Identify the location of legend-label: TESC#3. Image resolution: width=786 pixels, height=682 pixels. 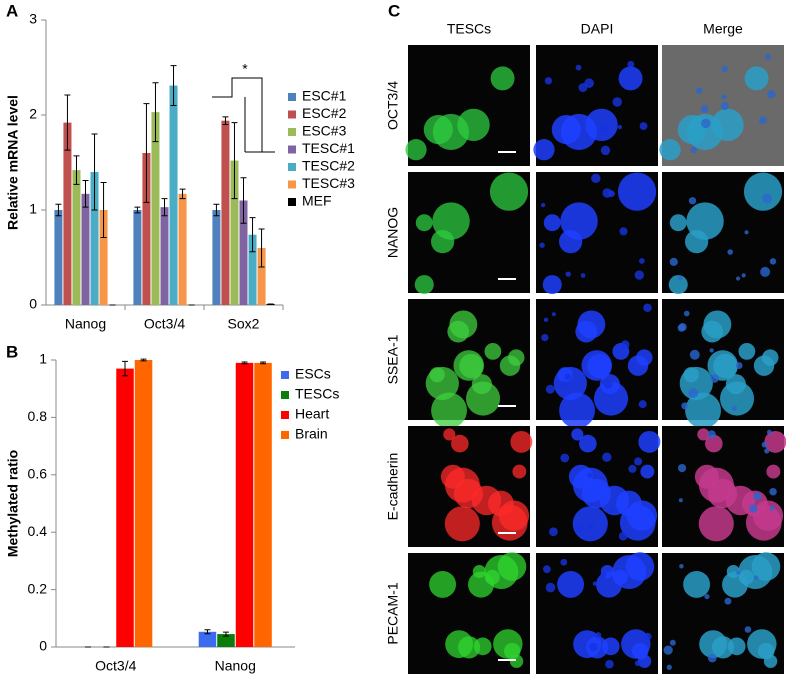
(328, 183).